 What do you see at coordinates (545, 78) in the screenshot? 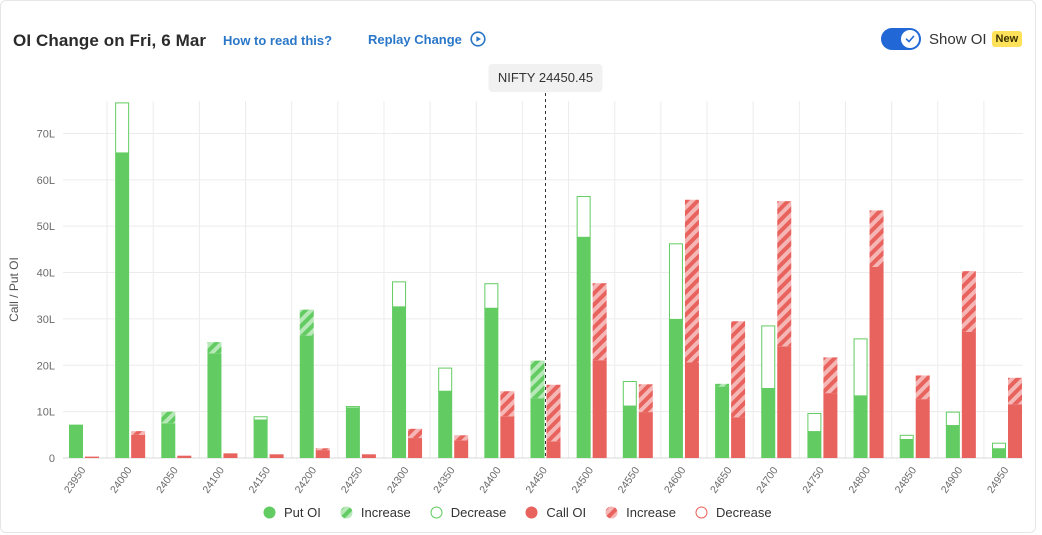
I see `spot-price-tag` at bounding box center [545, 78].